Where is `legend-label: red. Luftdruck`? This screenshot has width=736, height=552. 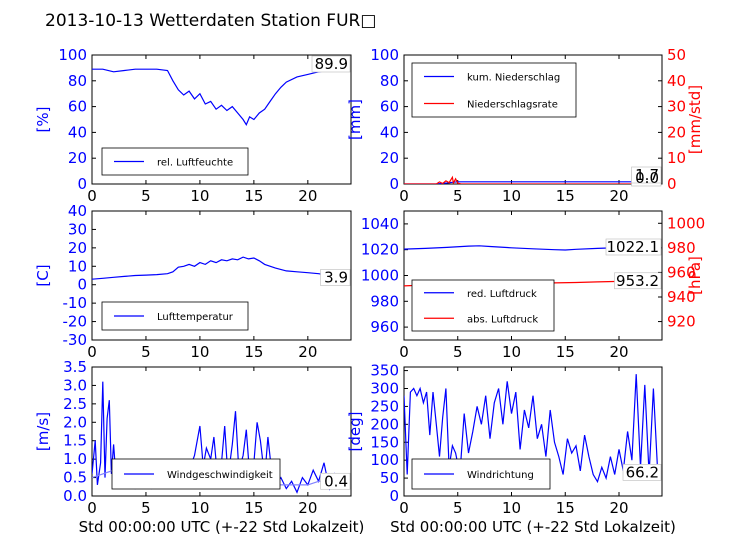
legend-label: red. Luftdruck is located at coordinates (502, 294).